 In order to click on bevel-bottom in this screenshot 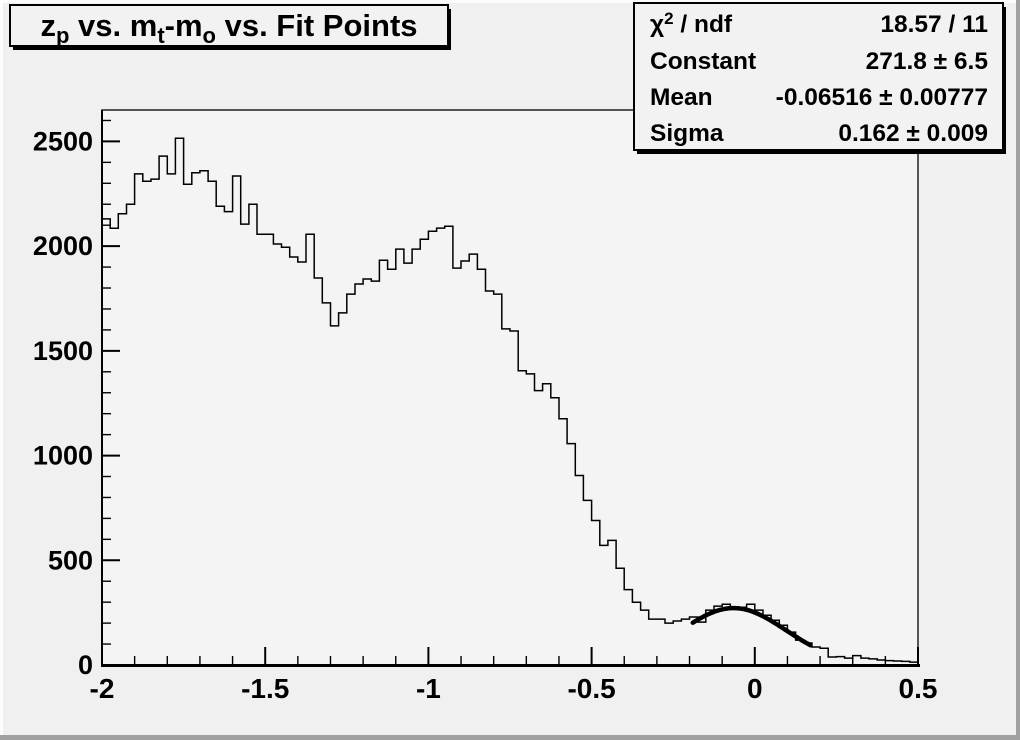, I will do `click(510, 737)`.